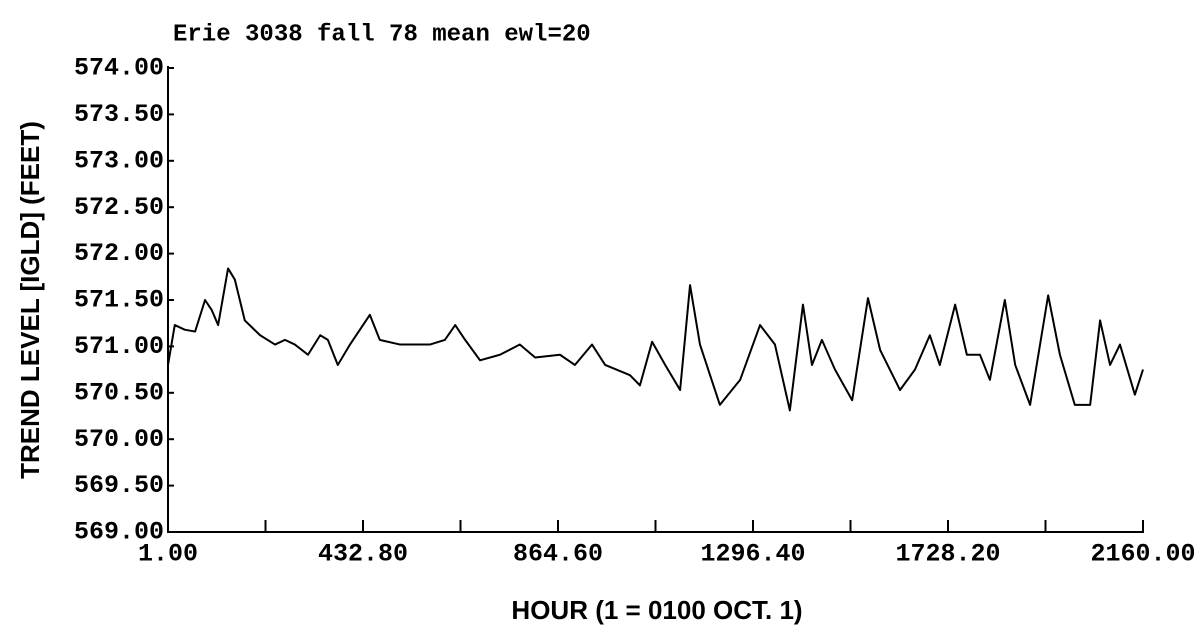 This screenshot has height=642, width=1199. Describe the element at coordinates (119, 392) in the screenshot. I see `y-tick-label: 570.50` at that location.